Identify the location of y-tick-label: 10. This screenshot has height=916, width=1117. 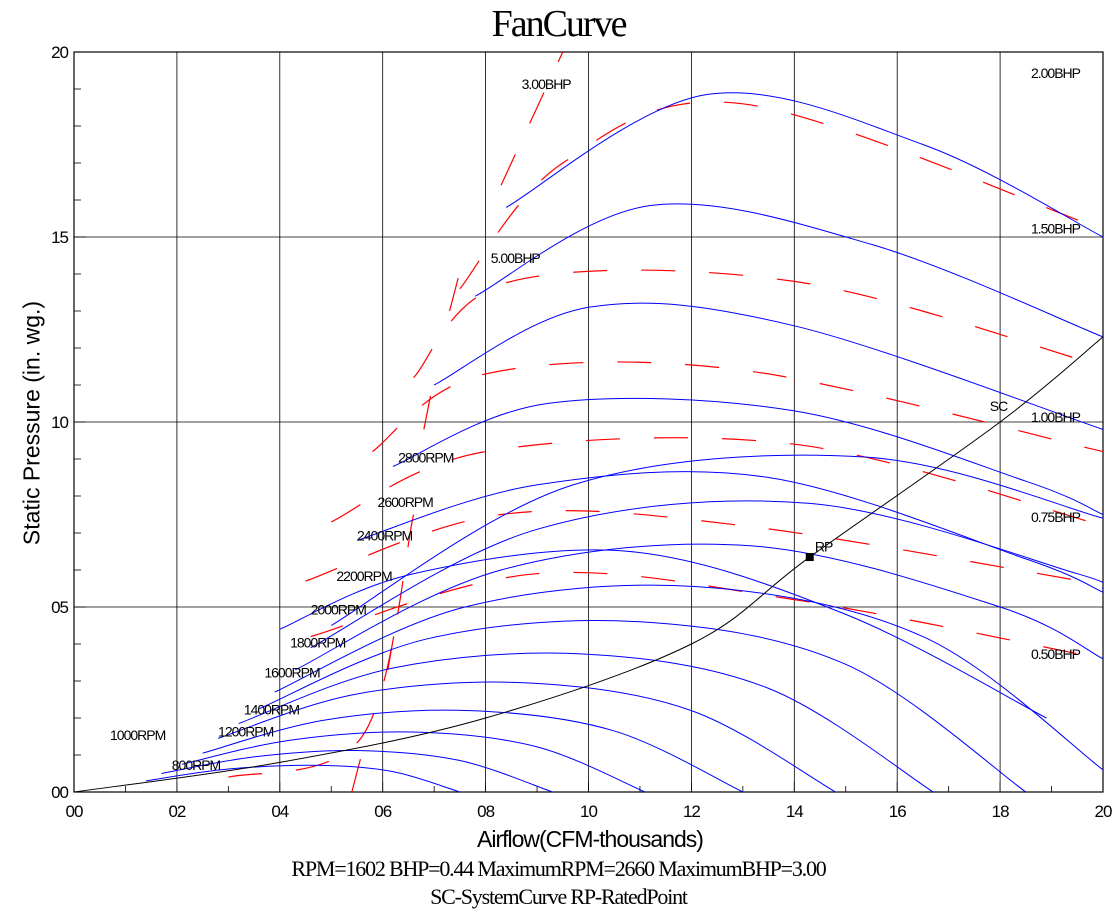
(59, 422).